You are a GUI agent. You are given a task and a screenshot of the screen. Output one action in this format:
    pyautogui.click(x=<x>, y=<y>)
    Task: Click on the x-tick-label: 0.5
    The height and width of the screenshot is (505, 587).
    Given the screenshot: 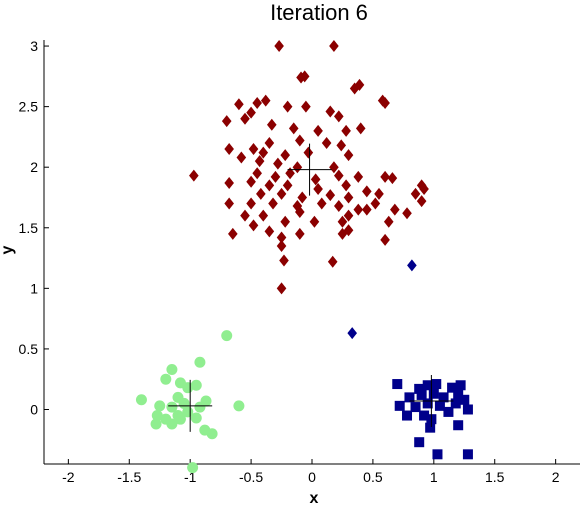 What is the action you would take?
    pyautogui.click(x=373, y=477)
    